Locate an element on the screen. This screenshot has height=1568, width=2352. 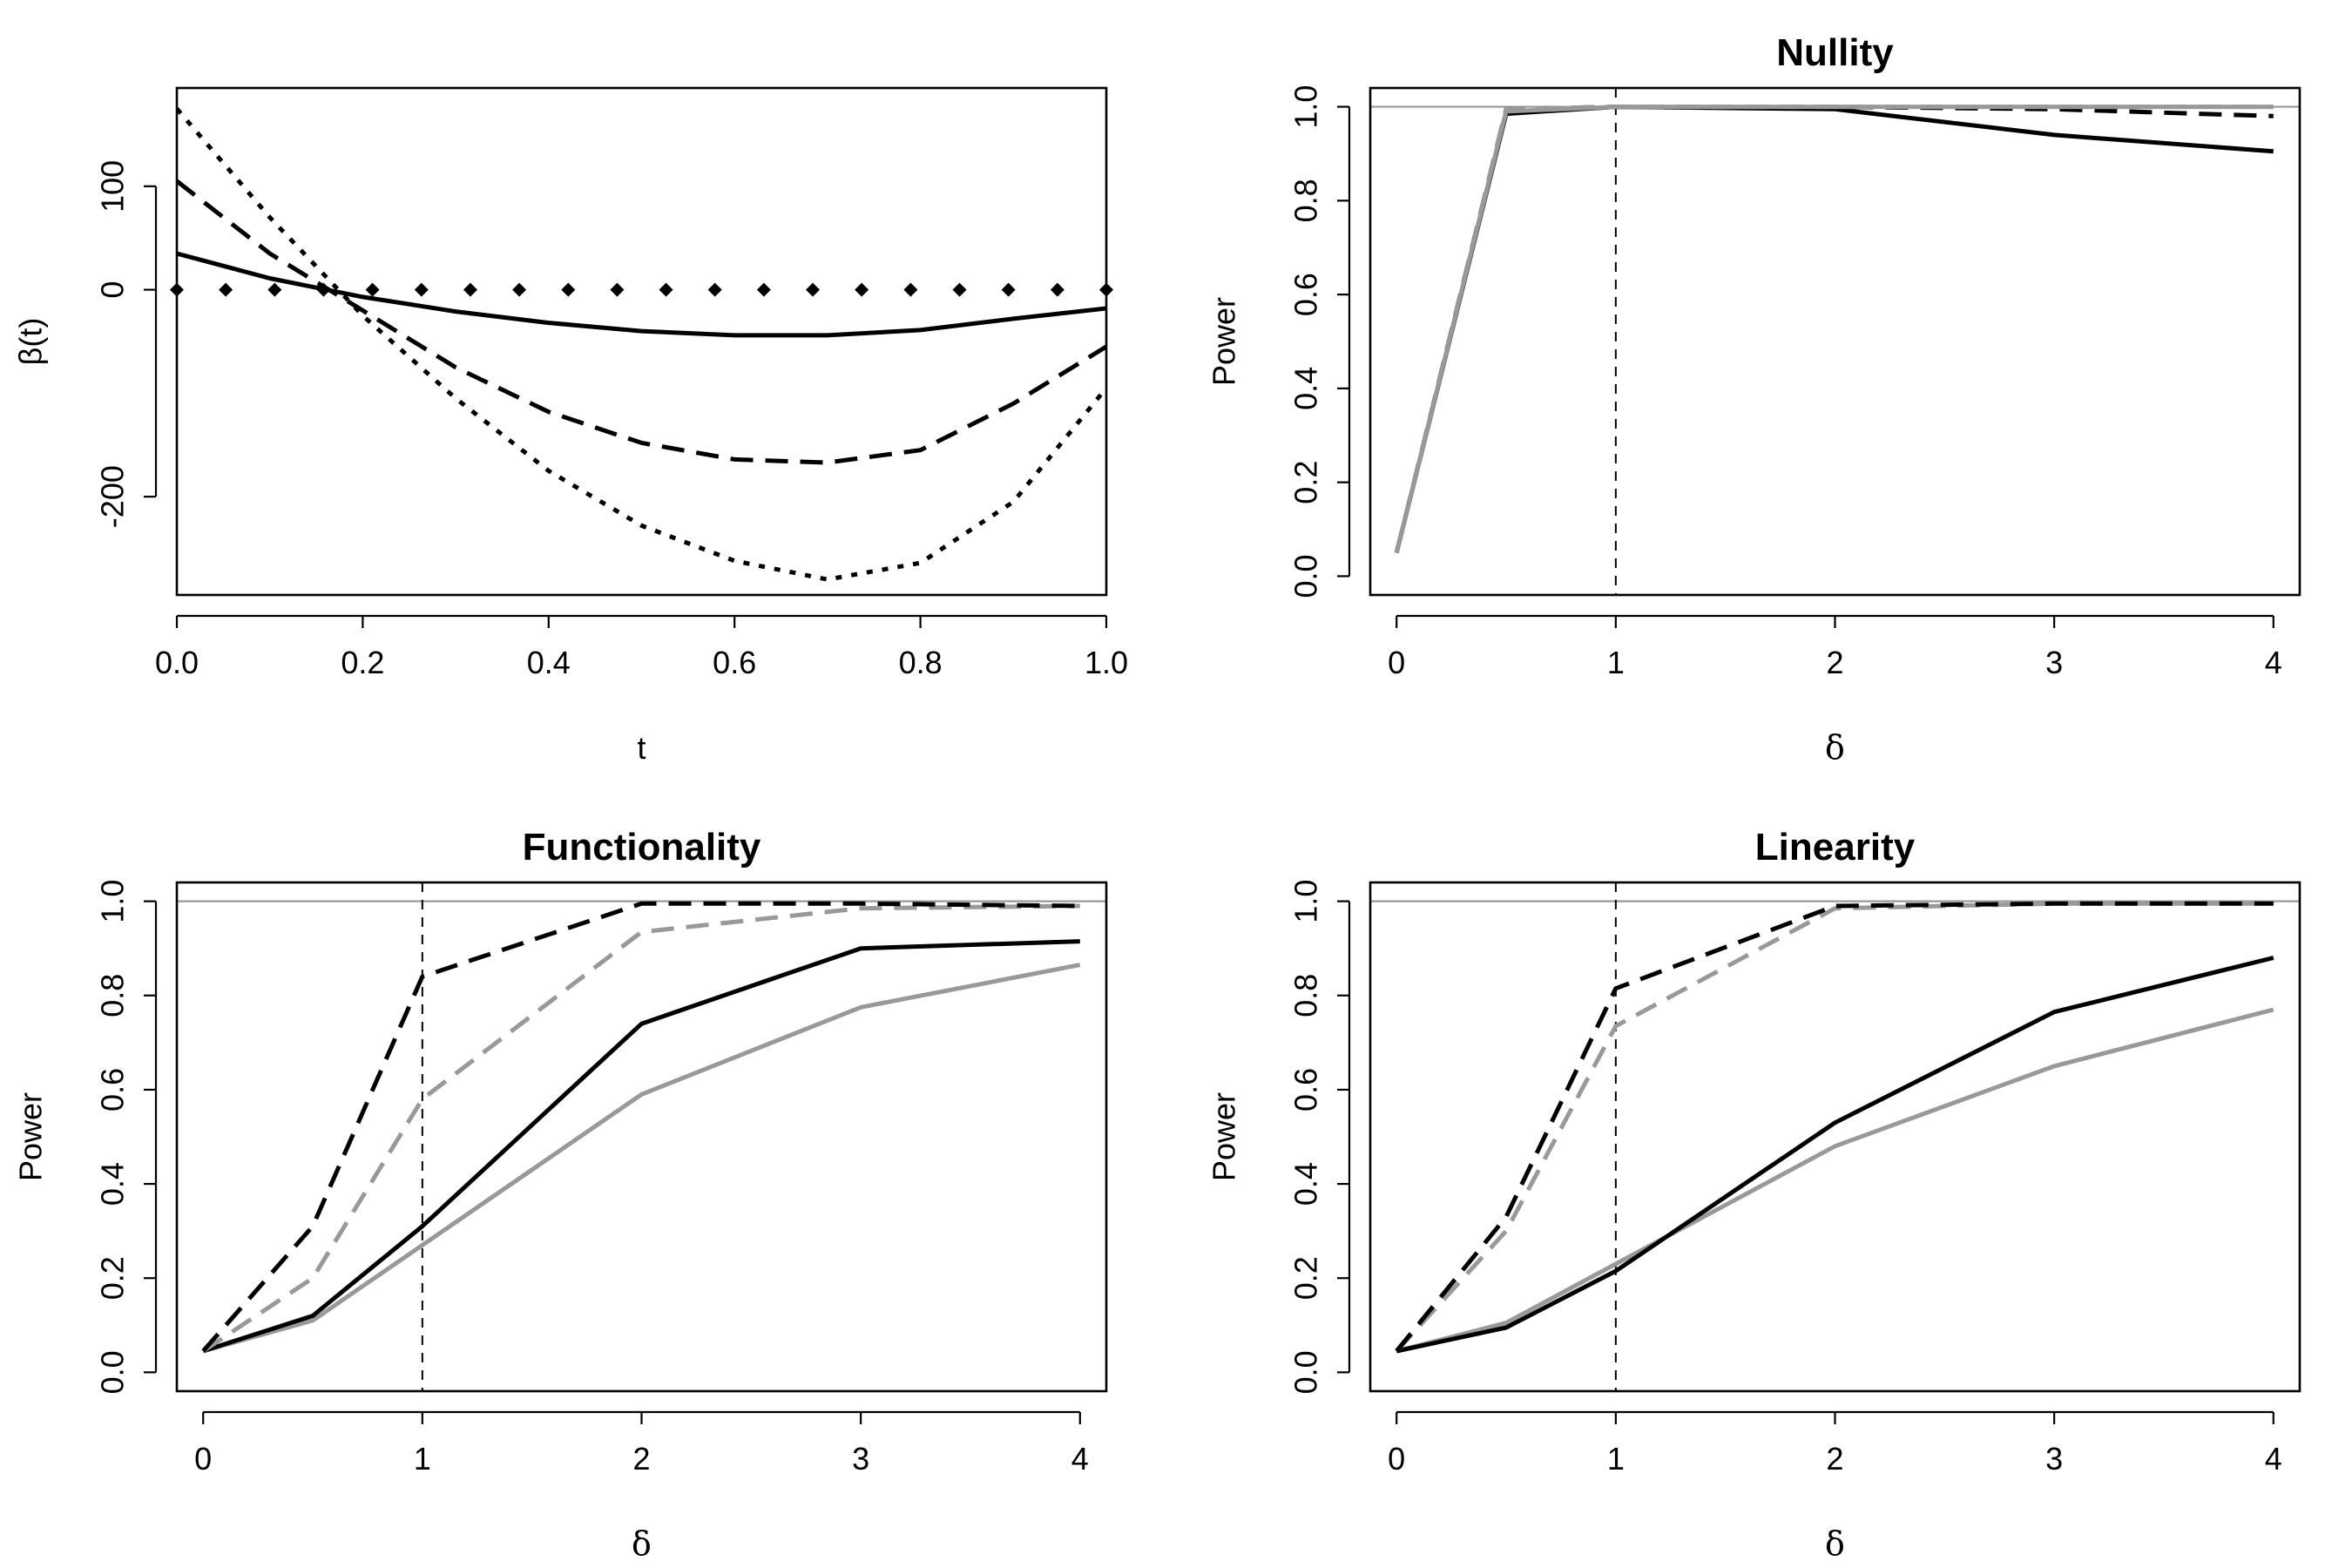
chart-bottom-left-x-tick-label: 4 is located at coordinates (1080, 1459).